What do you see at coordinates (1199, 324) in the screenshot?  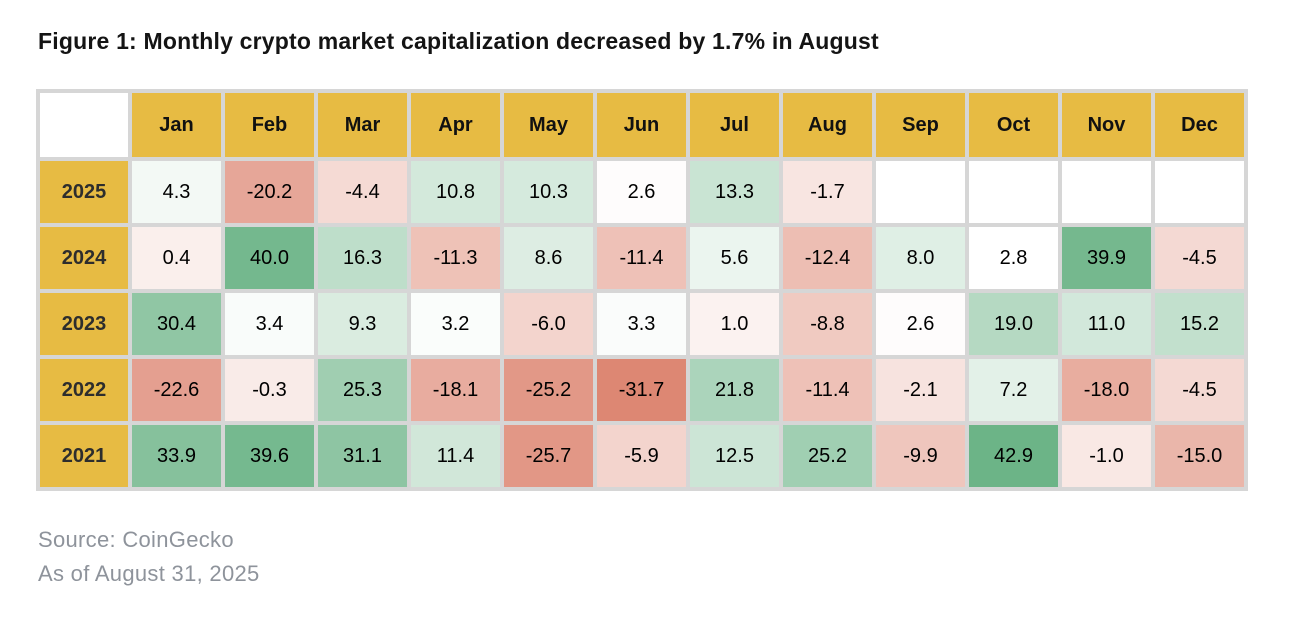 I see `heatmap-cell-2023-dec: 15.2` at bounding box center [1199, 324].